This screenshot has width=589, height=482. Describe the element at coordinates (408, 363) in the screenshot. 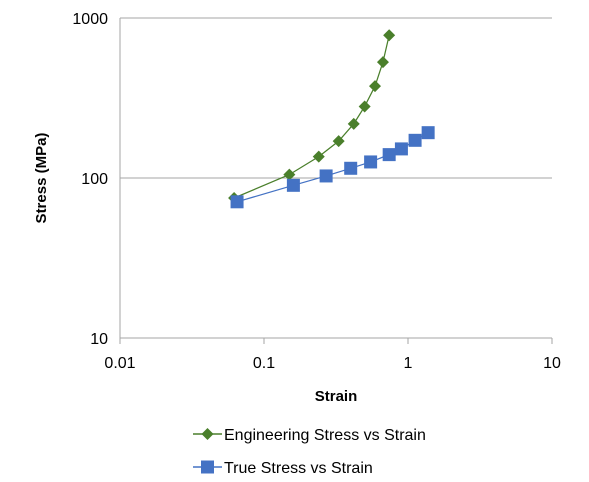

I see `x-tick-label: 1` at that location.